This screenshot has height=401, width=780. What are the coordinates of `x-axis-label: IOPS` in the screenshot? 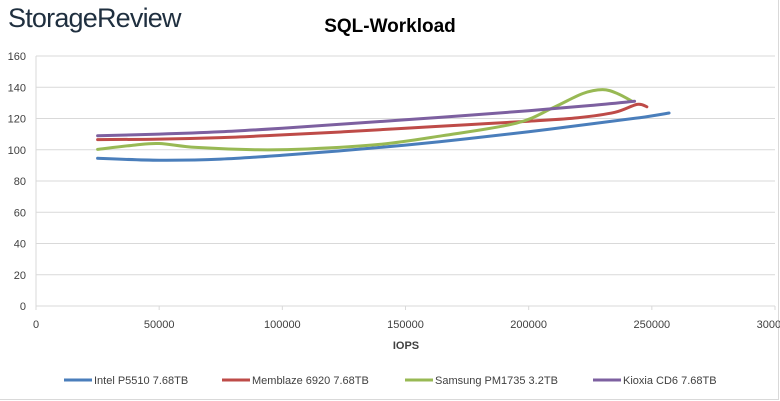 It's located at (406, 346).